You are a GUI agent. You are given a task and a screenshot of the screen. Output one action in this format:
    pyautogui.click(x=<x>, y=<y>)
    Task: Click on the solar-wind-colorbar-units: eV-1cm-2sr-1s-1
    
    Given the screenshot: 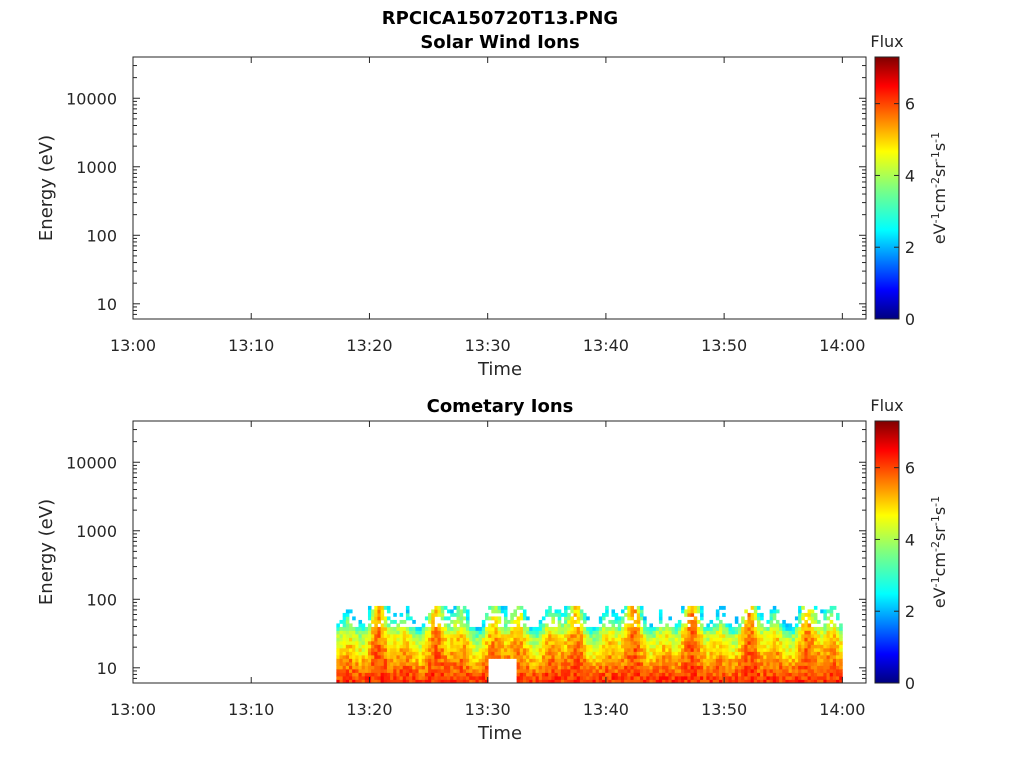 What is the action you would take?
    pyautogui.click(x=939, y=188)
    